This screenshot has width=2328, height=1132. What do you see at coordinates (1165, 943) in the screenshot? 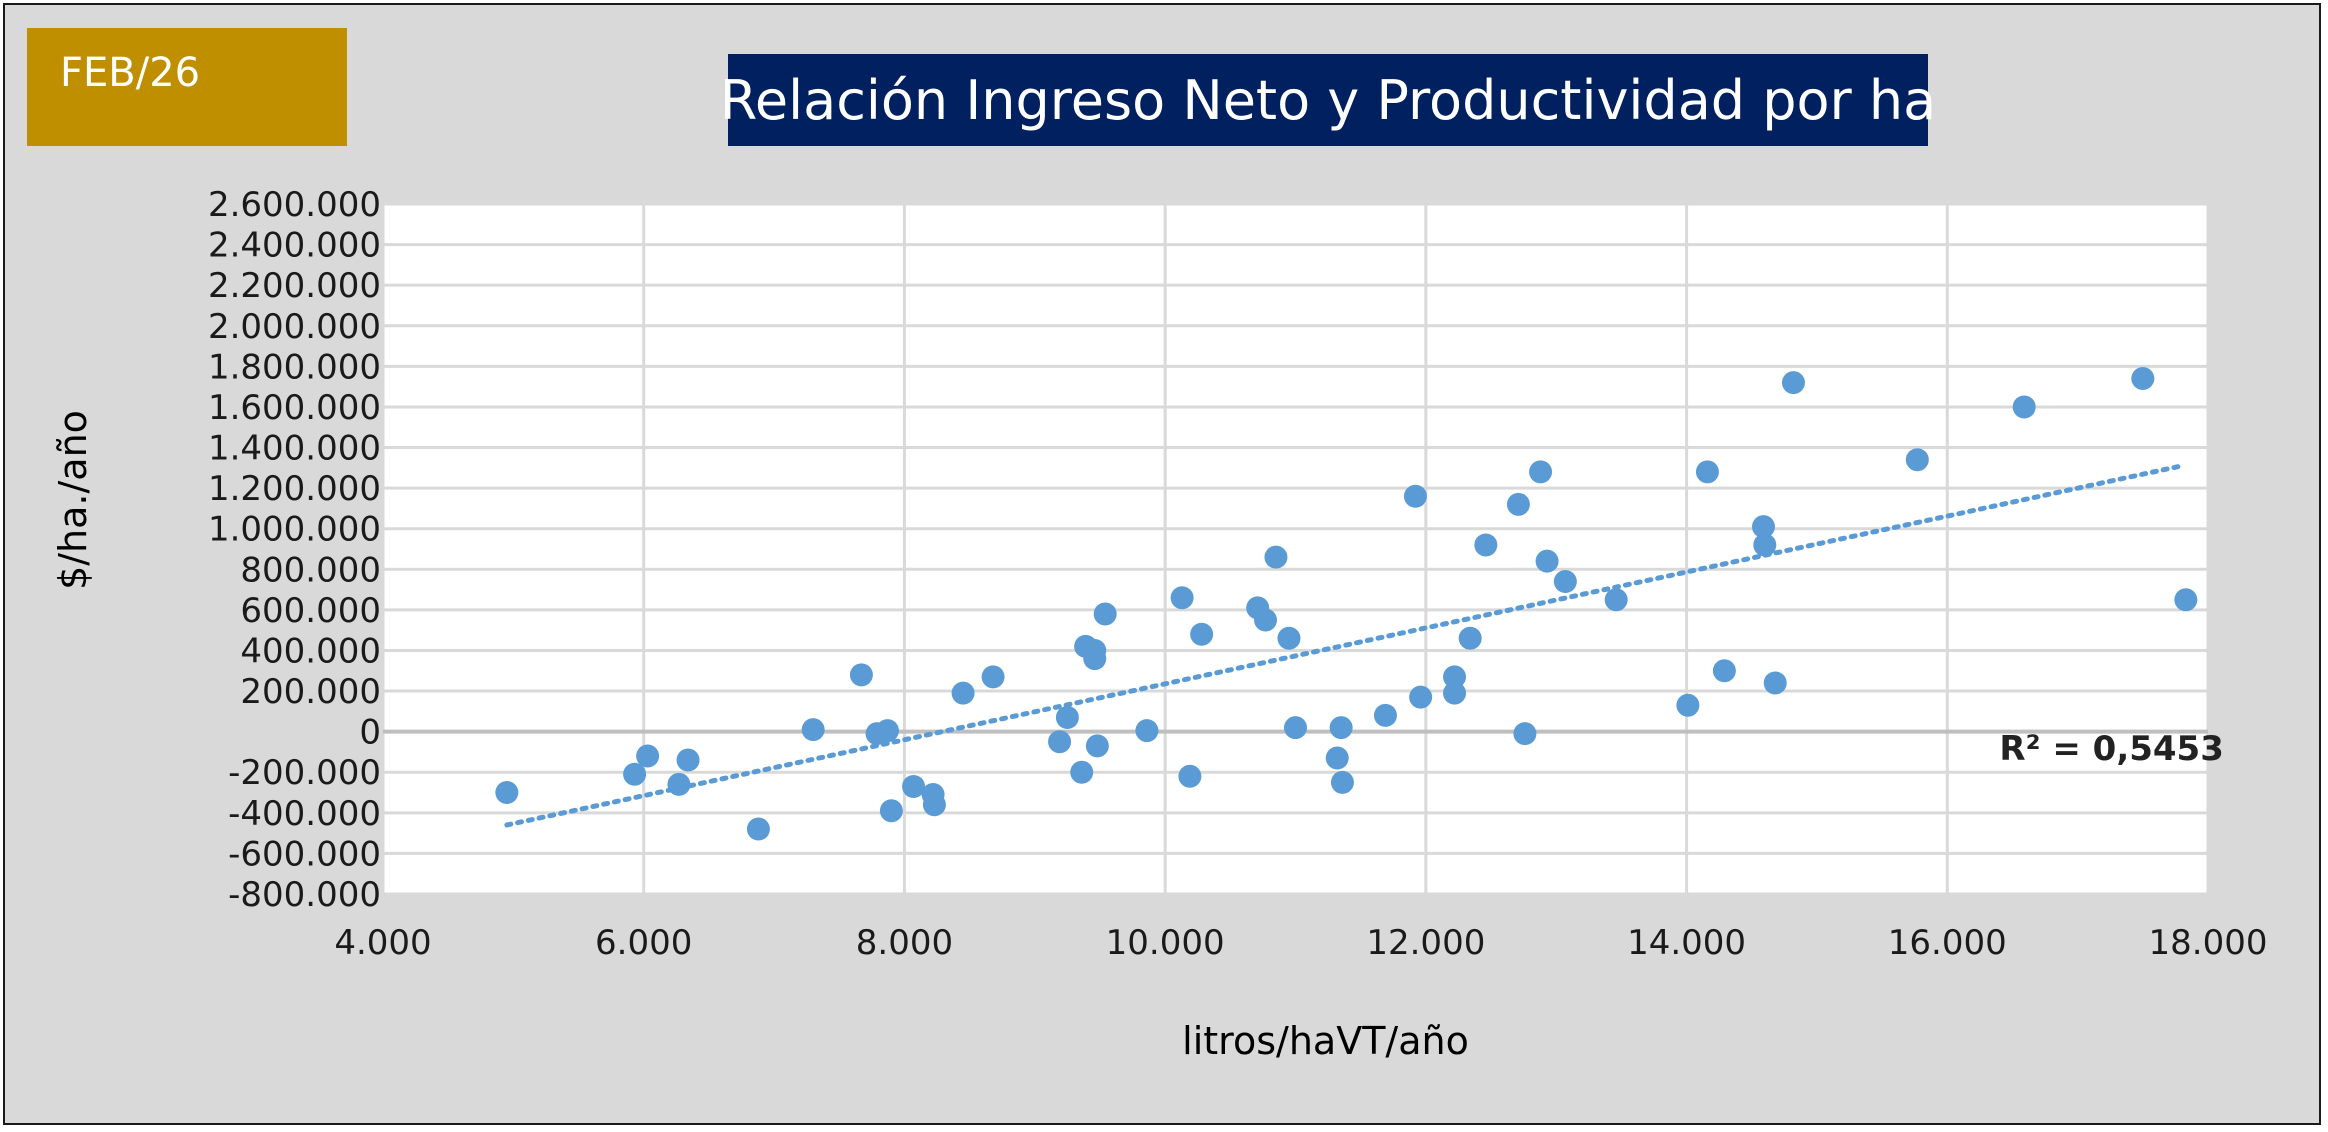
I see `x-tick-label: 10.000` at bounding box center [1165, 943].